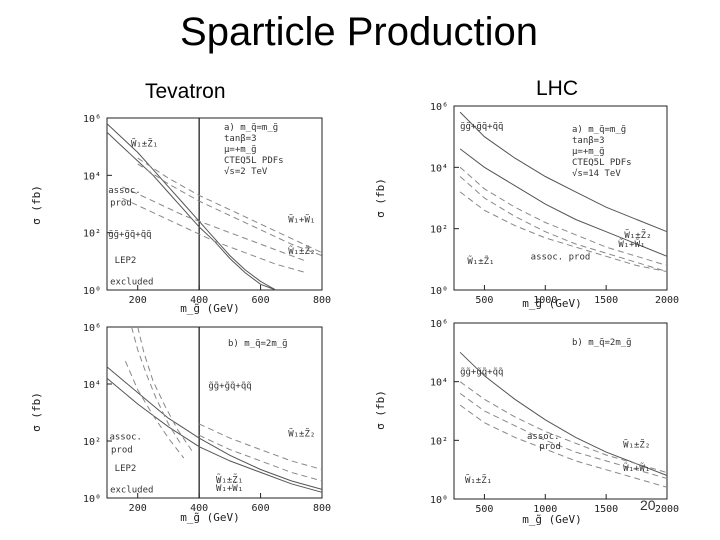 The image size is (720, 540). What do you see at coordinates (648, 505) in the screenshot?
I see `page-number: 20` at bounding box center [648, 505].